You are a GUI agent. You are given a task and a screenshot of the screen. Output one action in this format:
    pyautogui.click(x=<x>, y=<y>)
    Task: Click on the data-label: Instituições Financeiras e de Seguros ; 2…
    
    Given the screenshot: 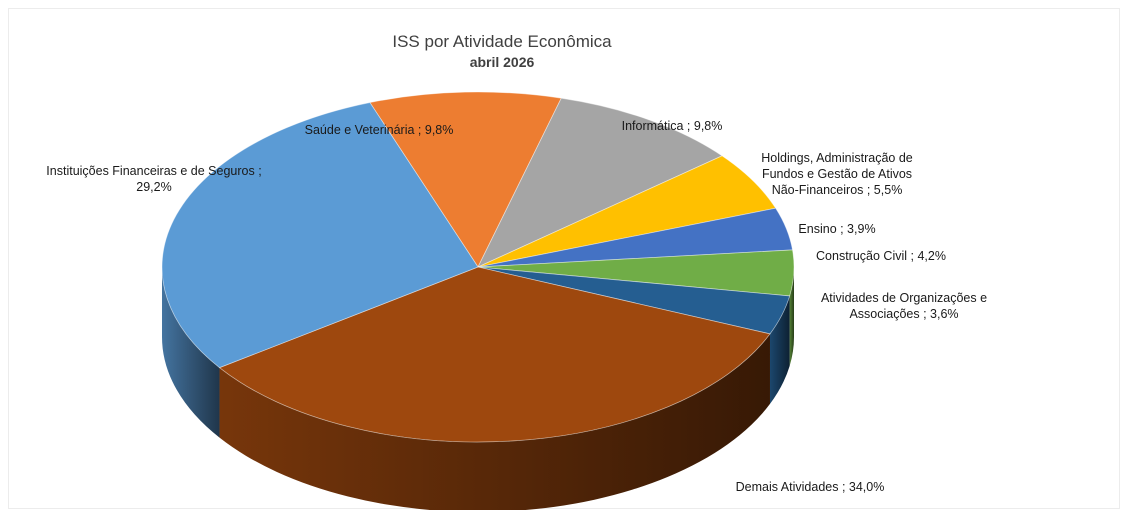 What is the action you would take?
    pyautogui.click(x=153, y=179)
    